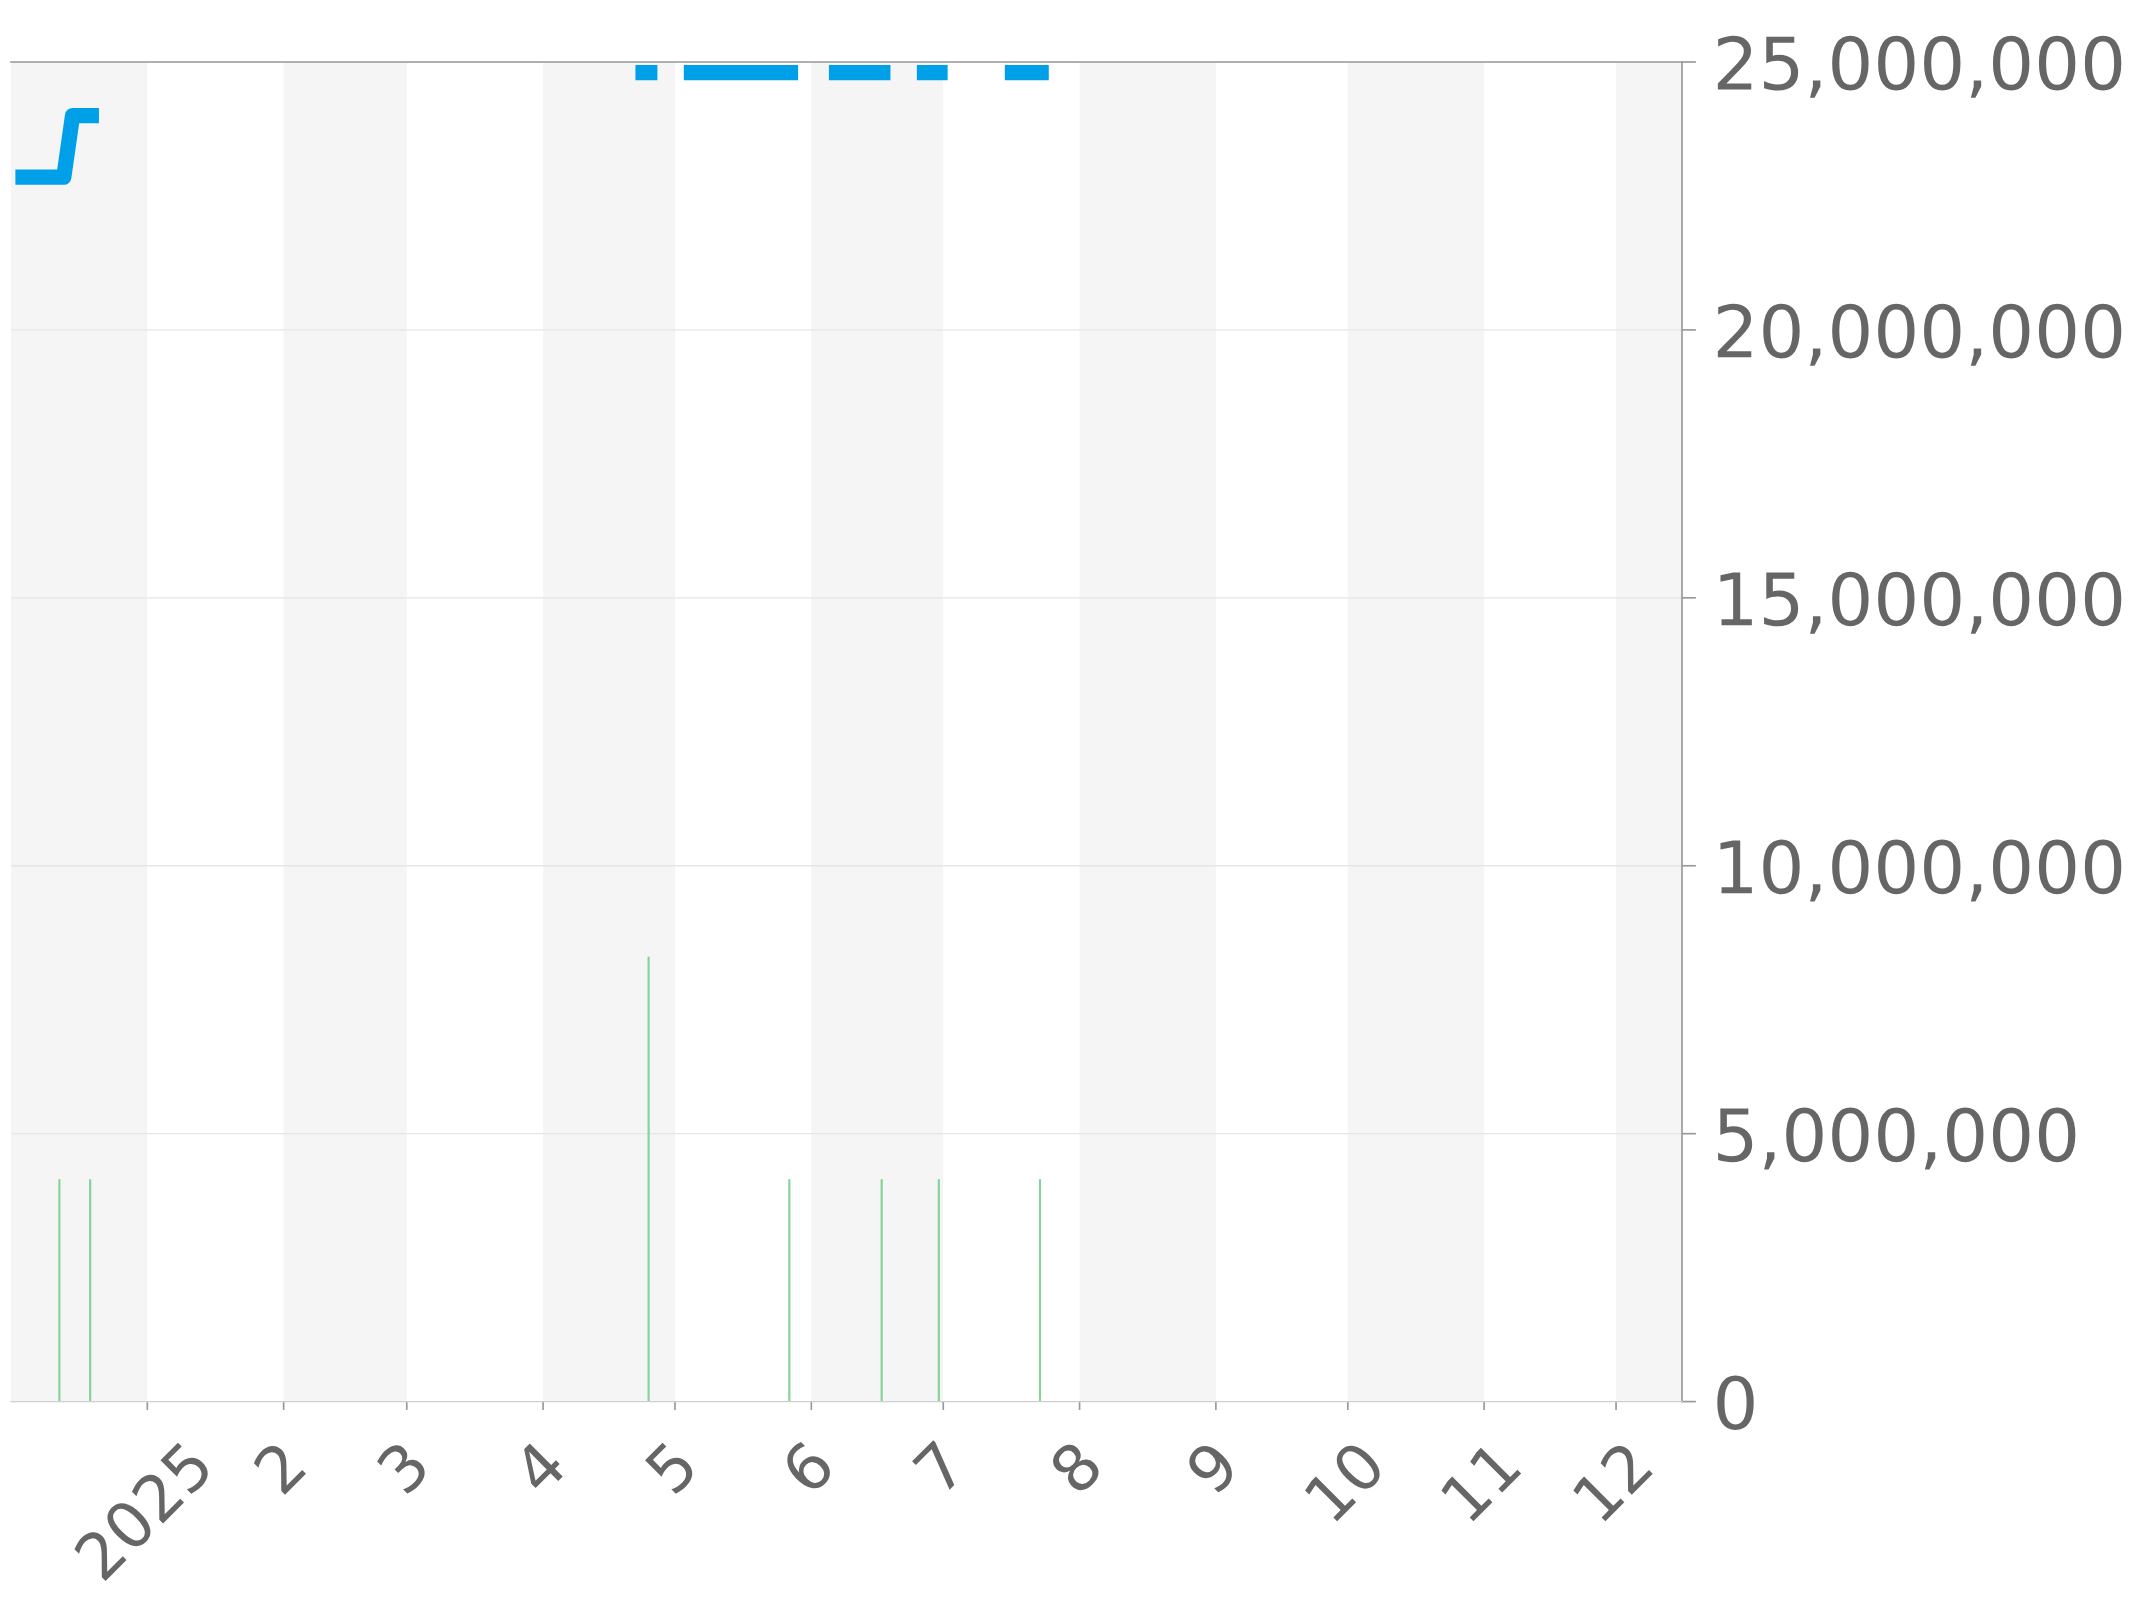 This screenshot has width=2144, height=1600. I want to click on y-tick-label: 15,000,000, so click(1921, 602).